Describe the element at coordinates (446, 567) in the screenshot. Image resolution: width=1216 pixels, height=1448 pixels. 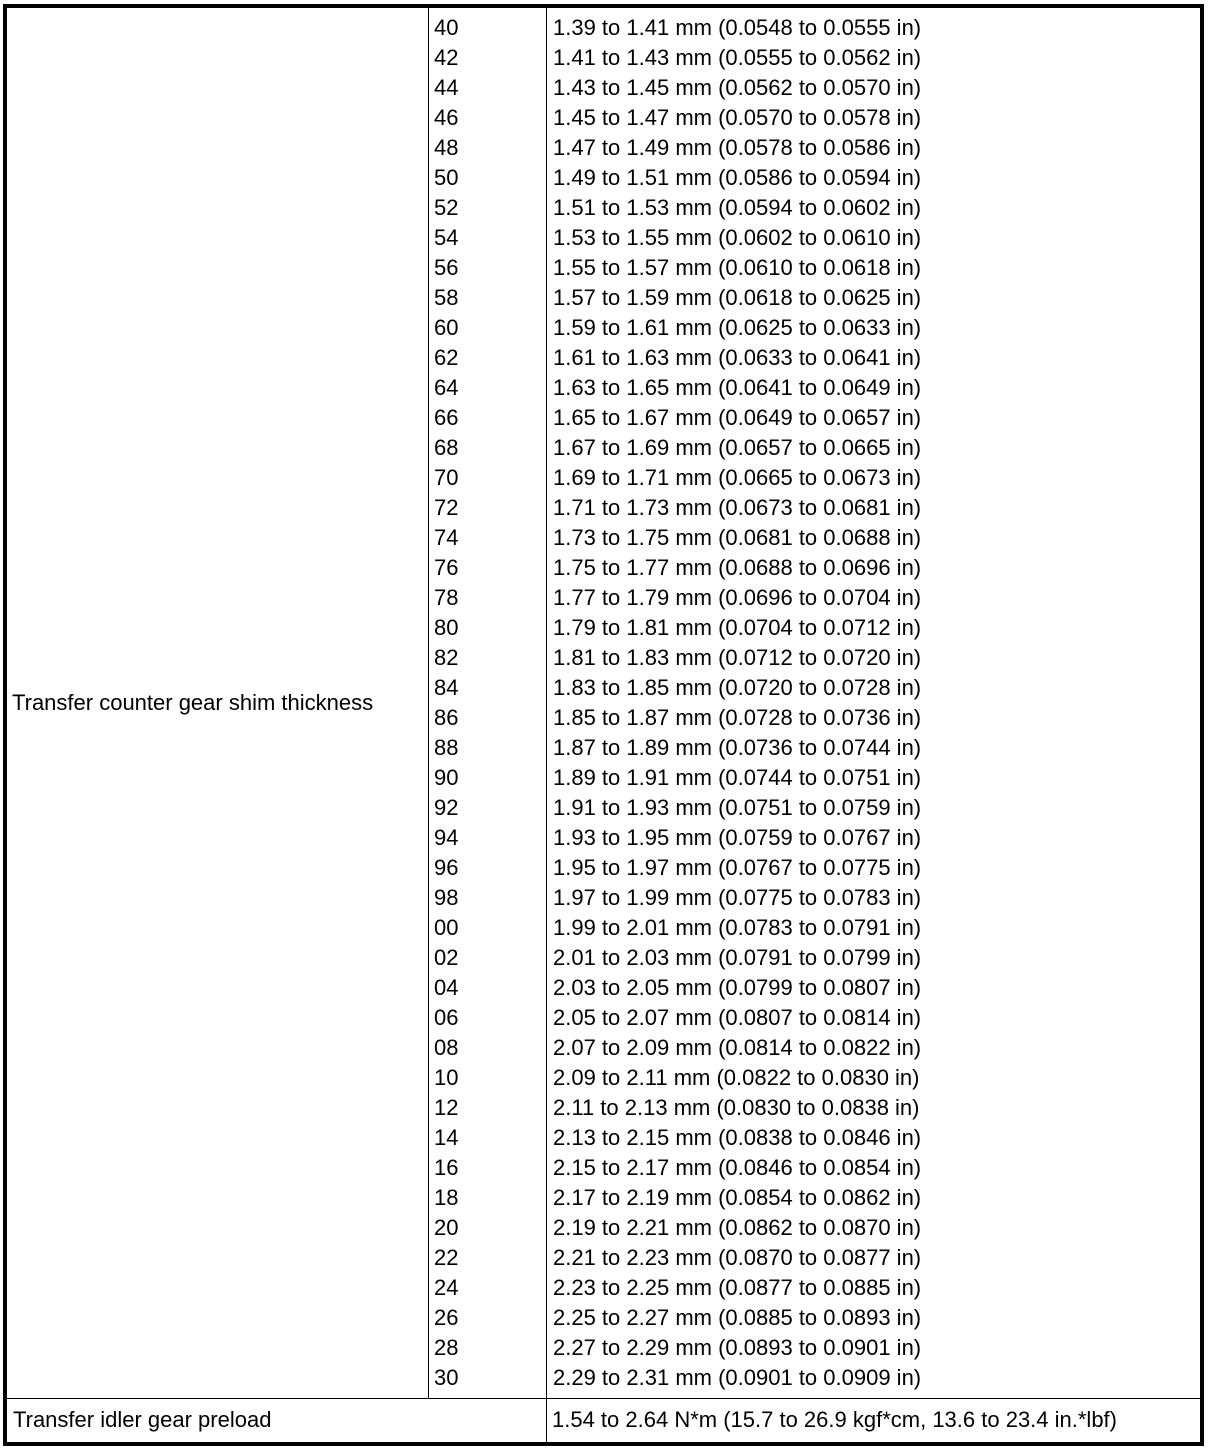
I see `shim-mark: 76` at that location.